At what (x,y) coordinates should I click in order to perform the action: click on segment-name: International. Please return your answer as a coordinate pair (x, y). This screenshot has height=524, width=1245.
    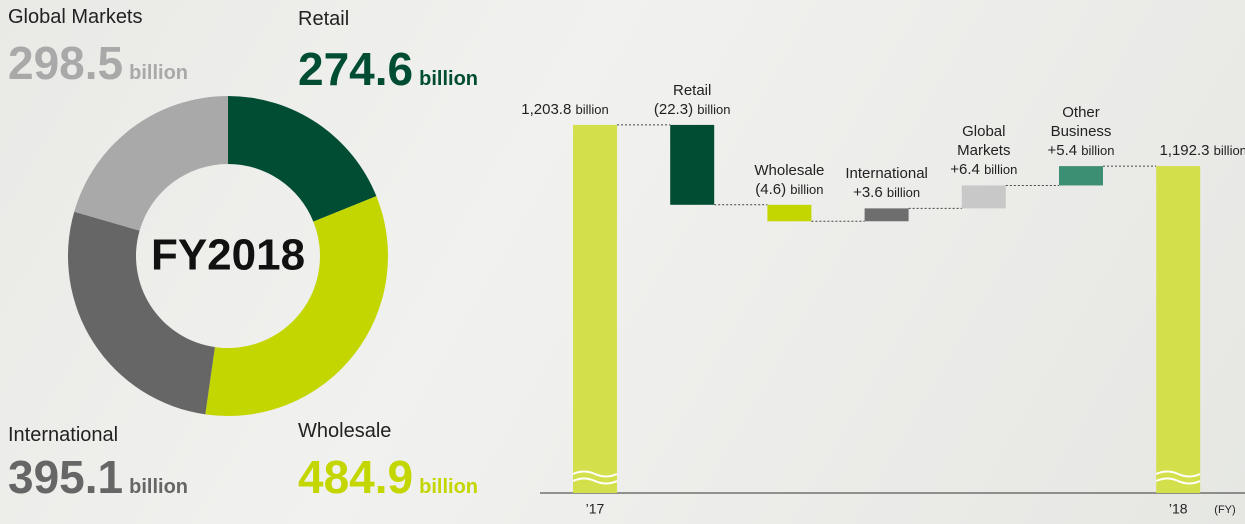
    Looking at the image, I should click on (63, 435).